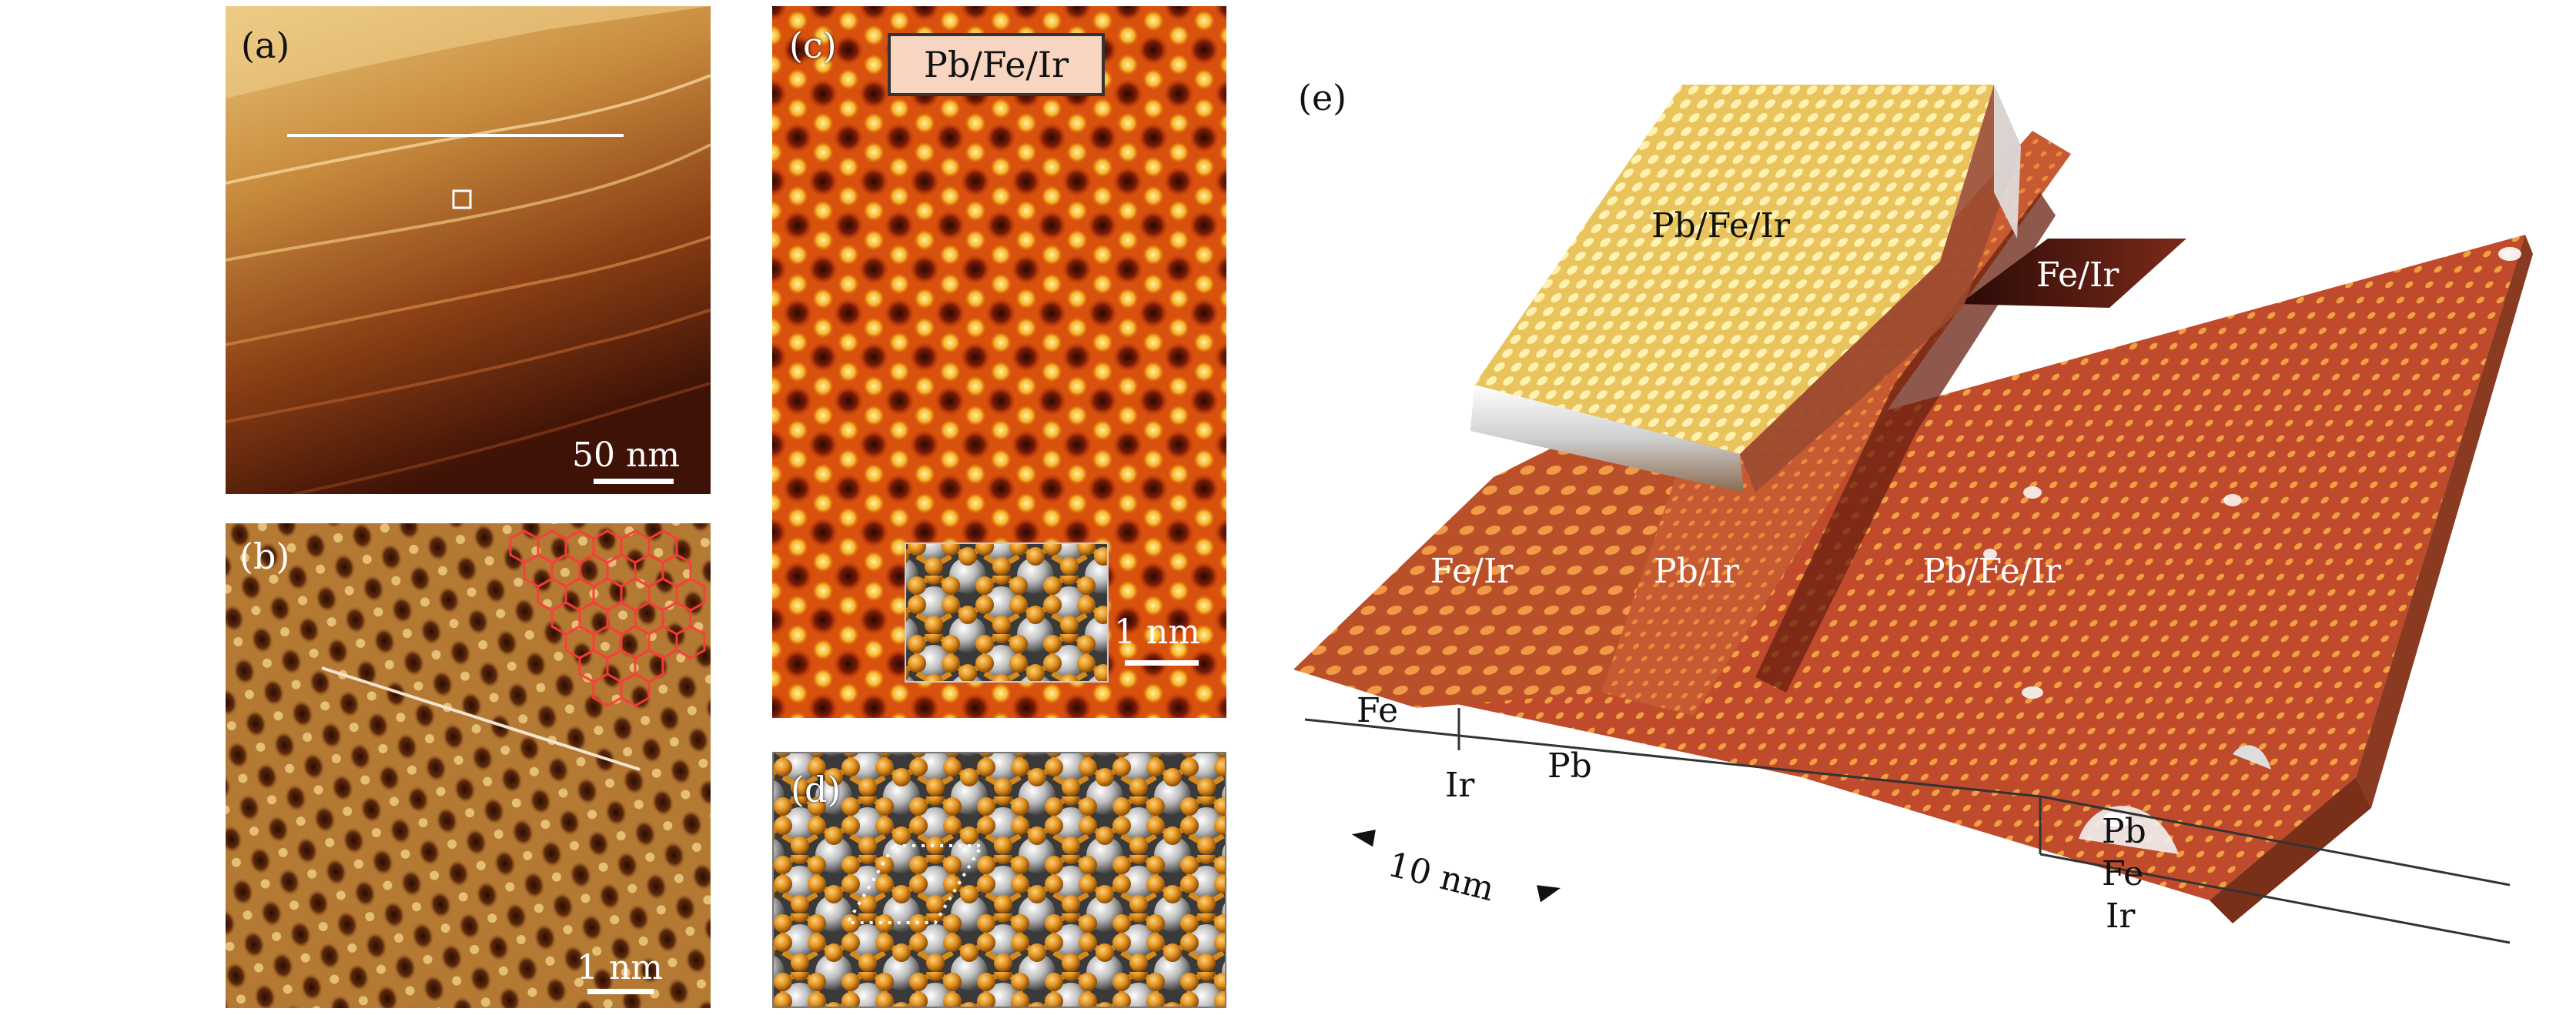 This screenshot has height=1015, width=2576. I want to click on label-pb-ir: Pb/Ir, so click(1697, 571).